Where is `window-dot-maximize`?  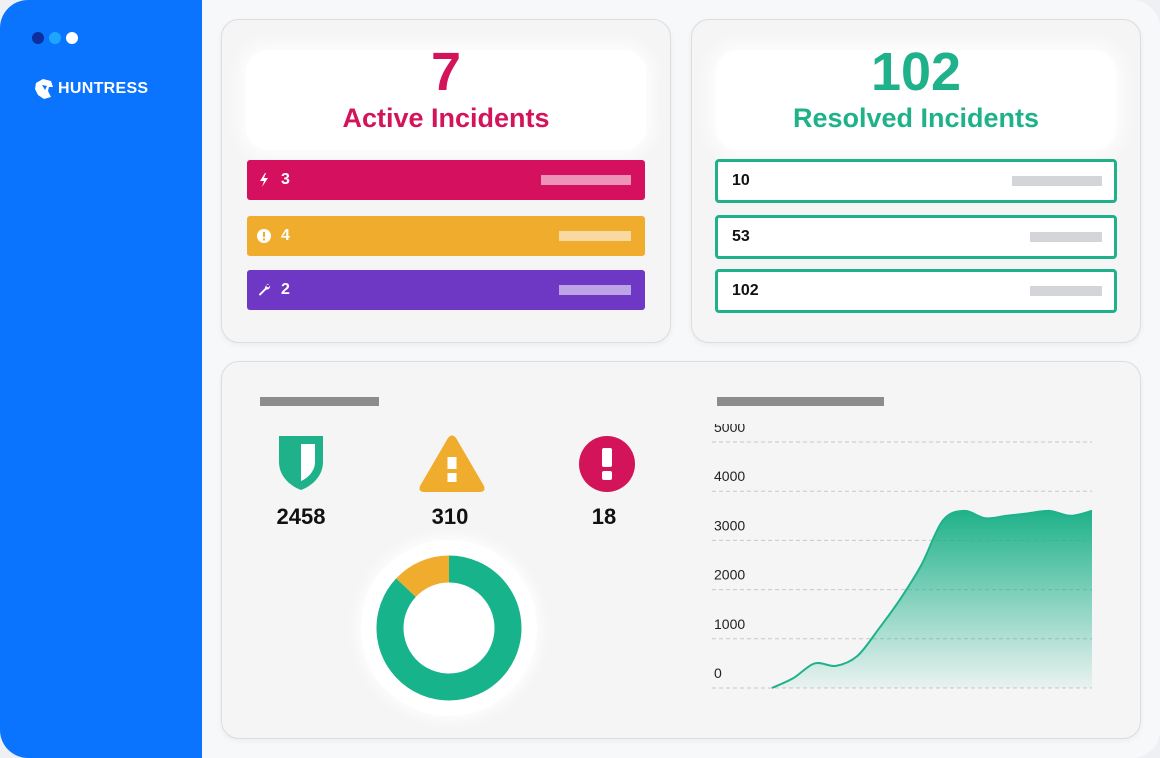 window-dot-maximize is located at coordinates (72, 38).